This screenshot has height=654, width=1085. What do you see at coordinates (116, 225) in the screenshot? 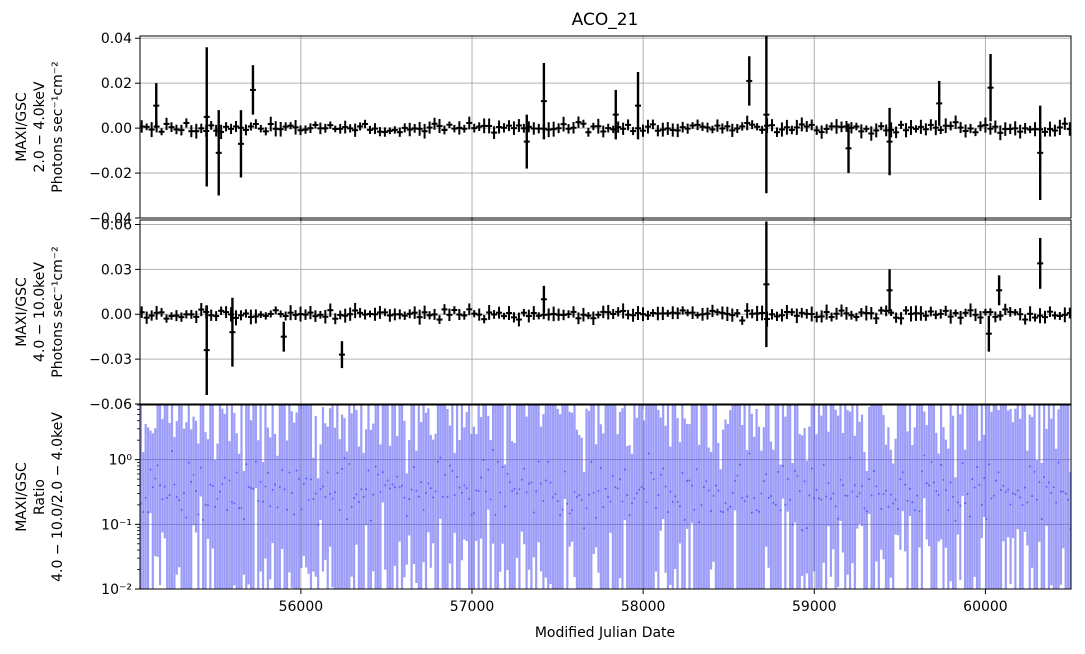
I see `y-tick-label: 0.06` at bounding box center [116, 225].